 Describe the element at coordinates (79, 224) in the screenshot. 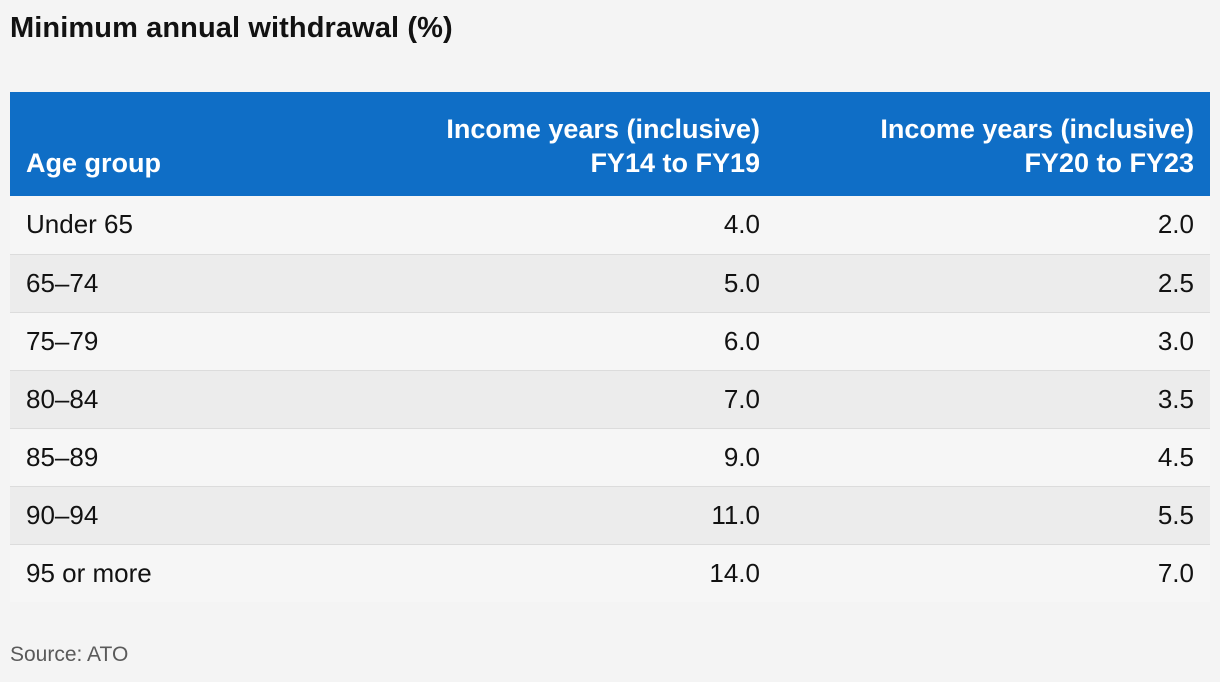

I see `cell-age-group: Under 65` at that location.